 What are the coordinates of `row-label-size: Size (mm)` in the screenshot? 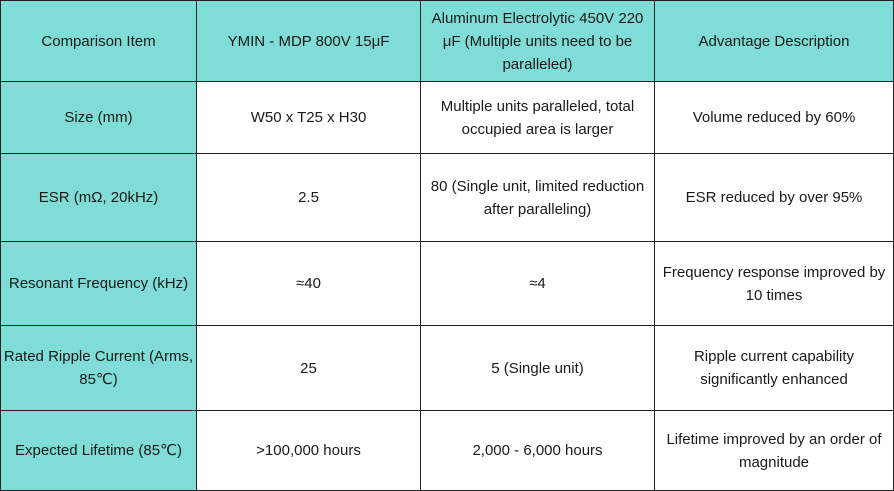 It's located at (98, 117).